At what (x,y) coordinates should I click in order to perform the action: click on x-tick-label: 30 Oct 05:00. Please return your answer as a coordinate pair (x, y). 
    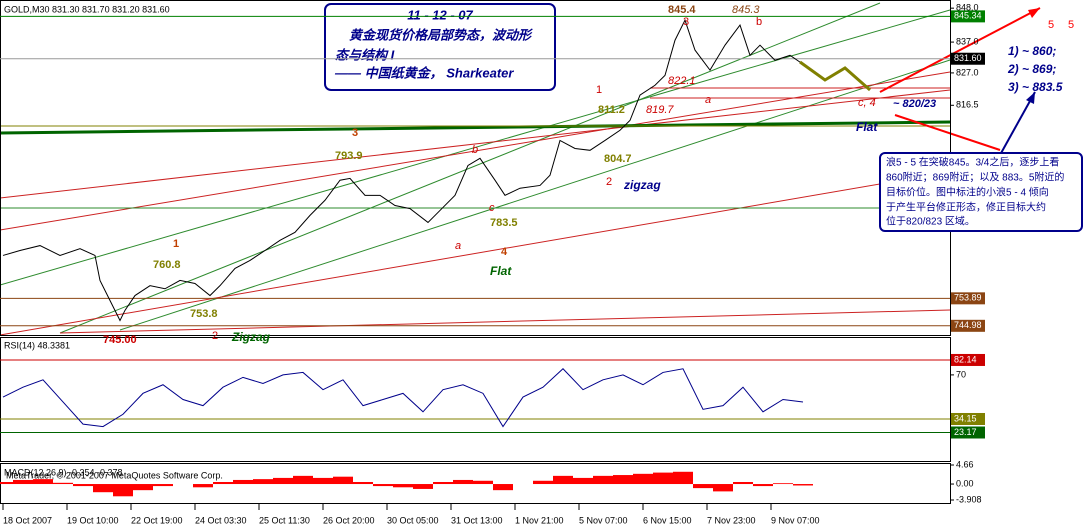
    Looking at the image, I should click on (413, 520).